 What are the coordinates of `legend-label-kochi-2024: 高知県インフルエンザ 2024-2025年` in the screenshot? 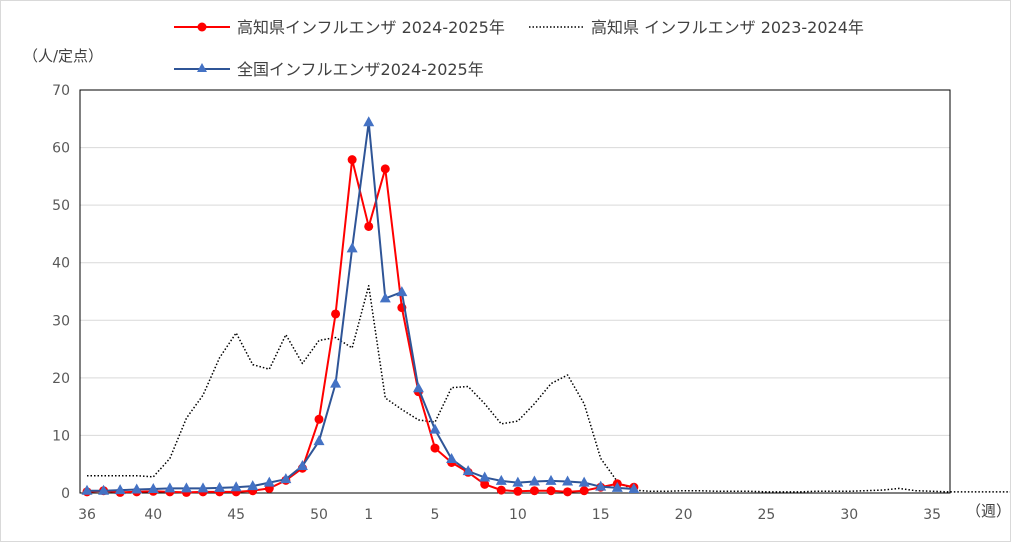 It's located at (371, 27).